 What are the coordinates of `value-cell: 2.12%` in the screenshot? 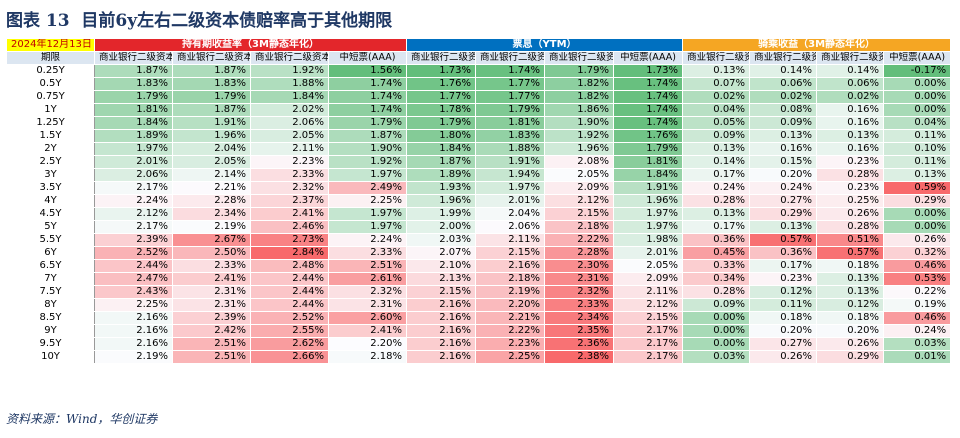 It's located at (133, 214).